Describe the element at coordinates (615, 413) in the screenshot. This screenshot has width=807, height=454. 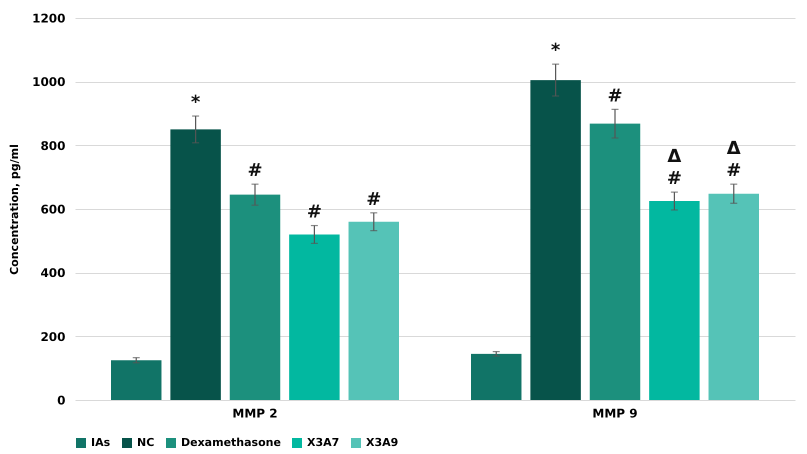
I see `x-tick-label: MMP 9` at that location.